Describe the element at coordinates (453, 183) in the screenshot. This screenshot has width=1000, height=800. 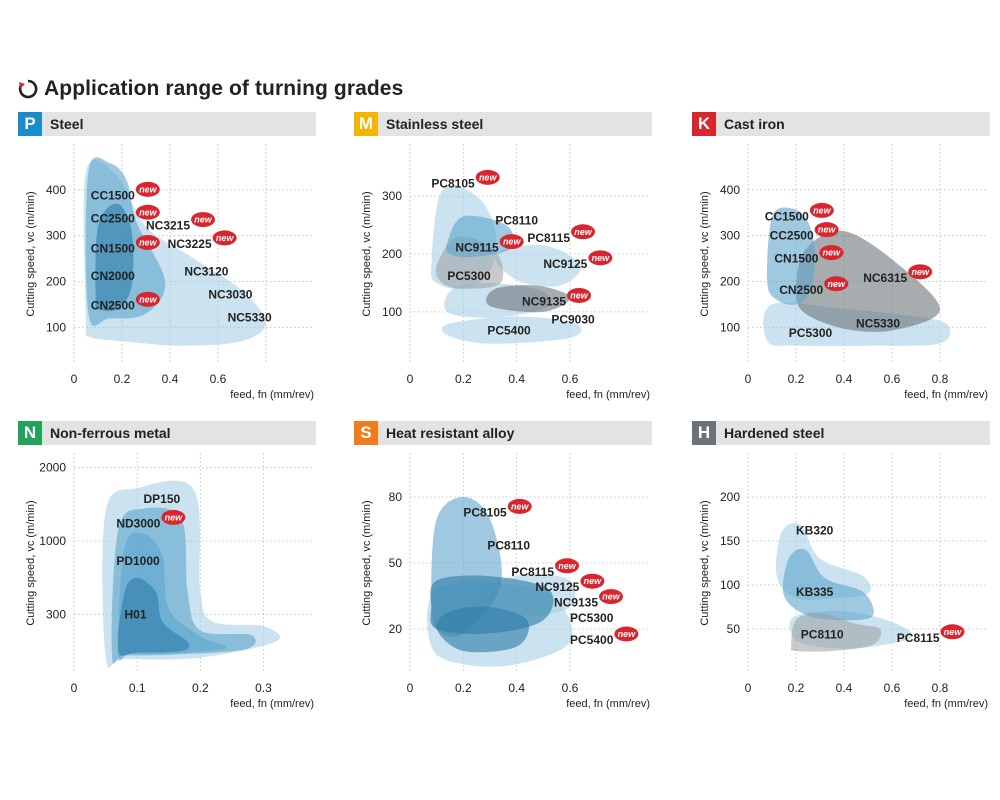
I see `grade-label: PC8105` at that location.